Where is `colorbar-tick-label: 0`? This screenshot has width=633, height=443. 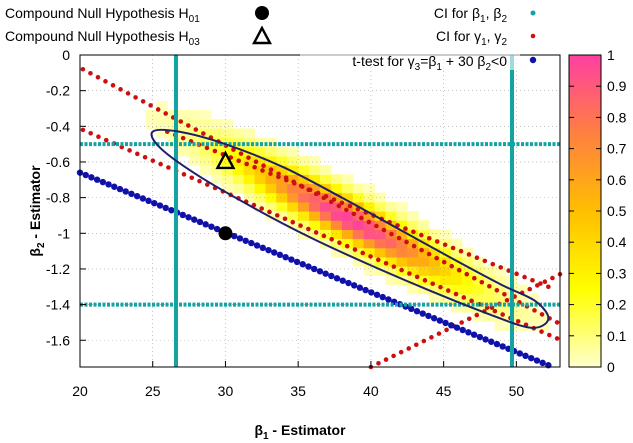
colorbar-tick-label: 0 is located at coordinates (611, 367).